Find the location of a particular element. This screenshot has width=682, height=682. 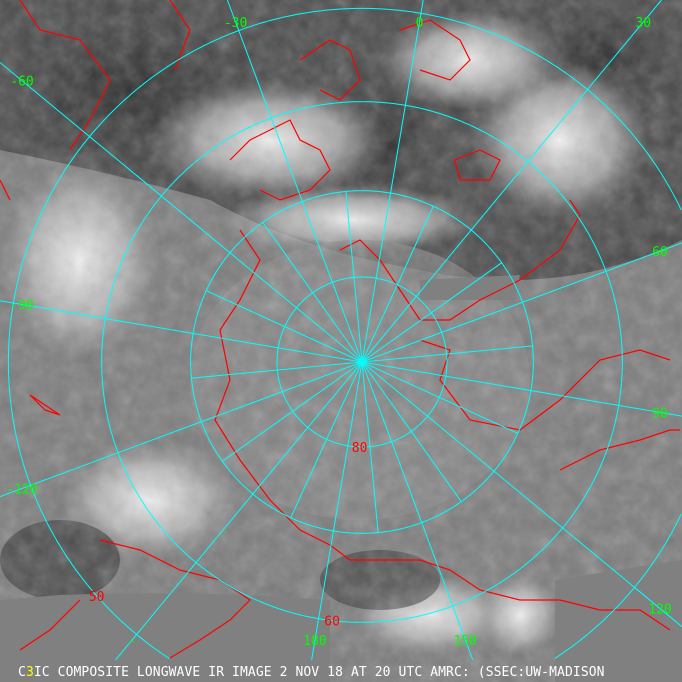

meridian--45 is located at coordinates (312, 292).